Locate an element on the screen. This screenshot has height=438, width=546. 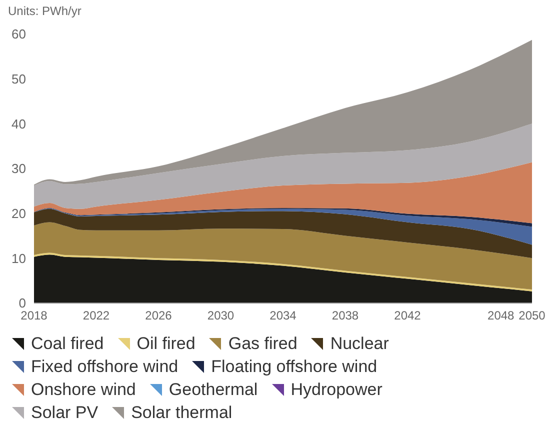
x-tick-label: 2034 is located at coordinates (283, 315).